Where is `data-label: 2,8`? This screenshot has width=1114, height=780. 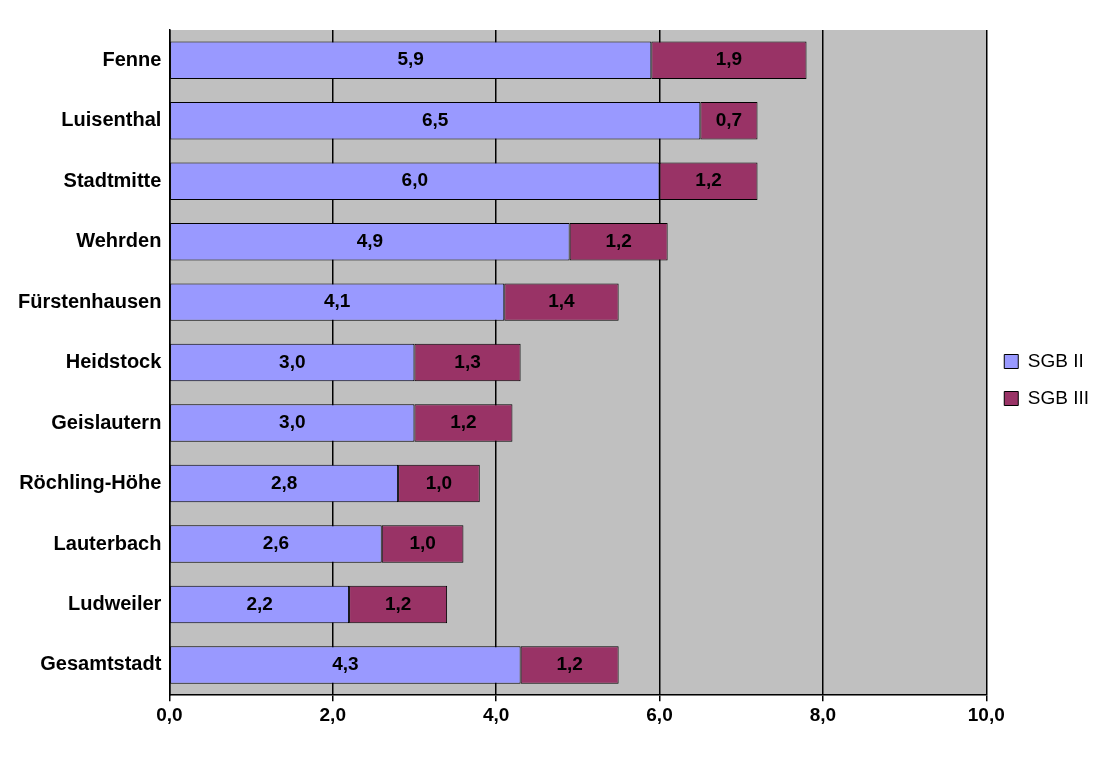
data-label: 2,8 is located at coordinates (284, 482).